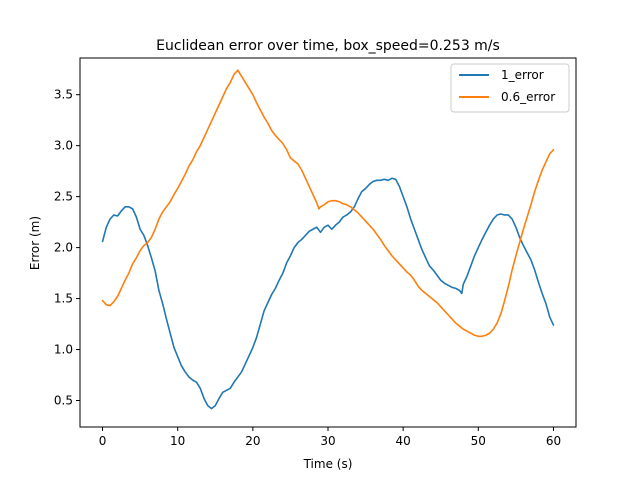  What do you see at coordinates (328, 464) in the screenshot?
I see `x-axis-label: Time (s)` at bounding box center [328, 464].